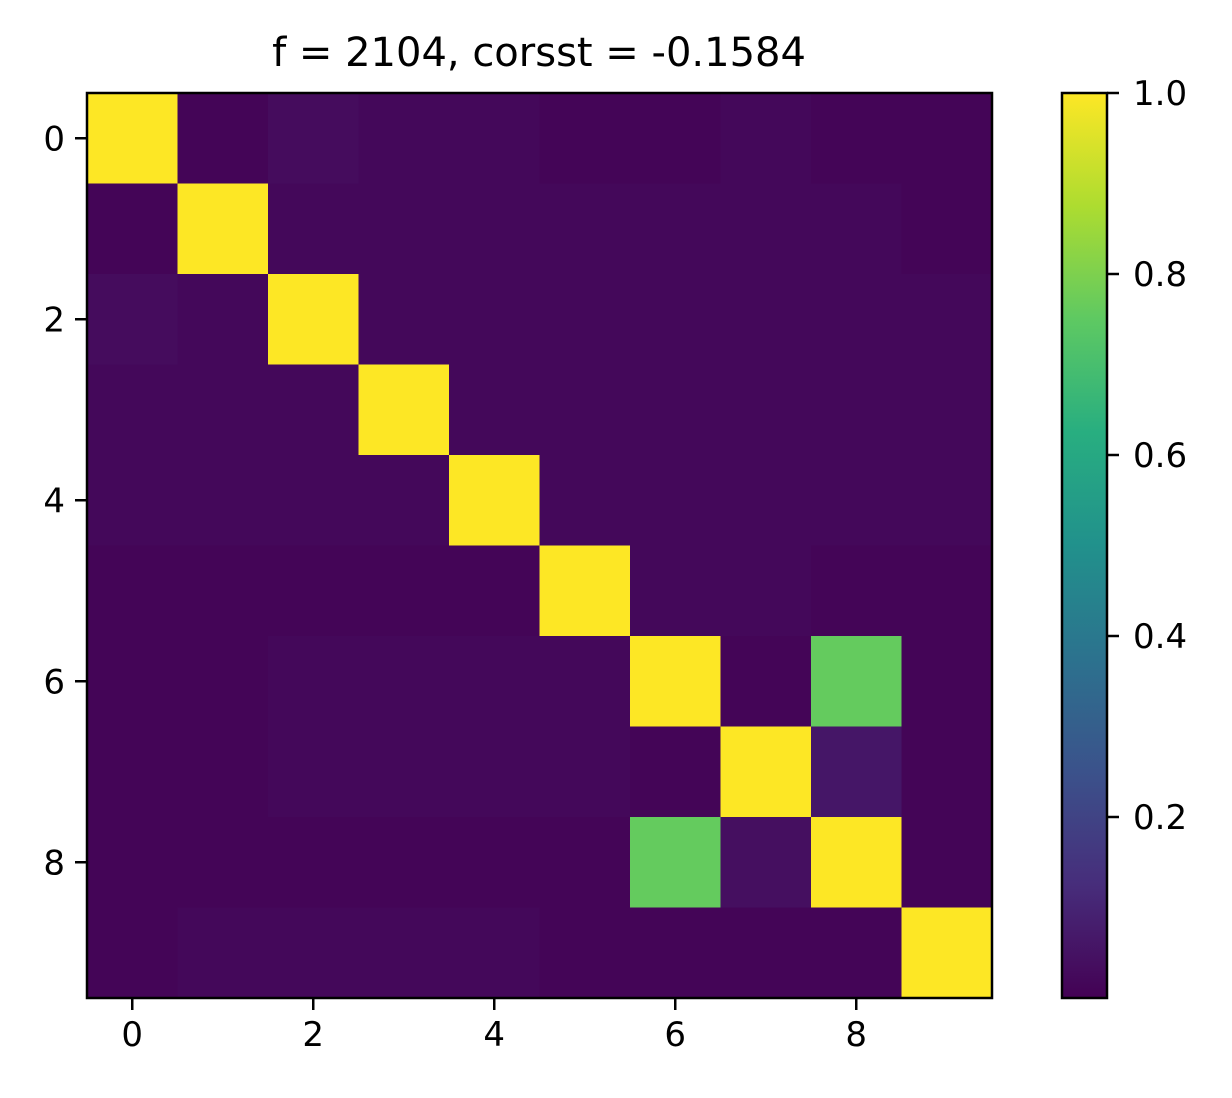  Describe the element at coordinates (133, 410) in the screenshot. I see `heatmap-cell-r3-c0` at that location.